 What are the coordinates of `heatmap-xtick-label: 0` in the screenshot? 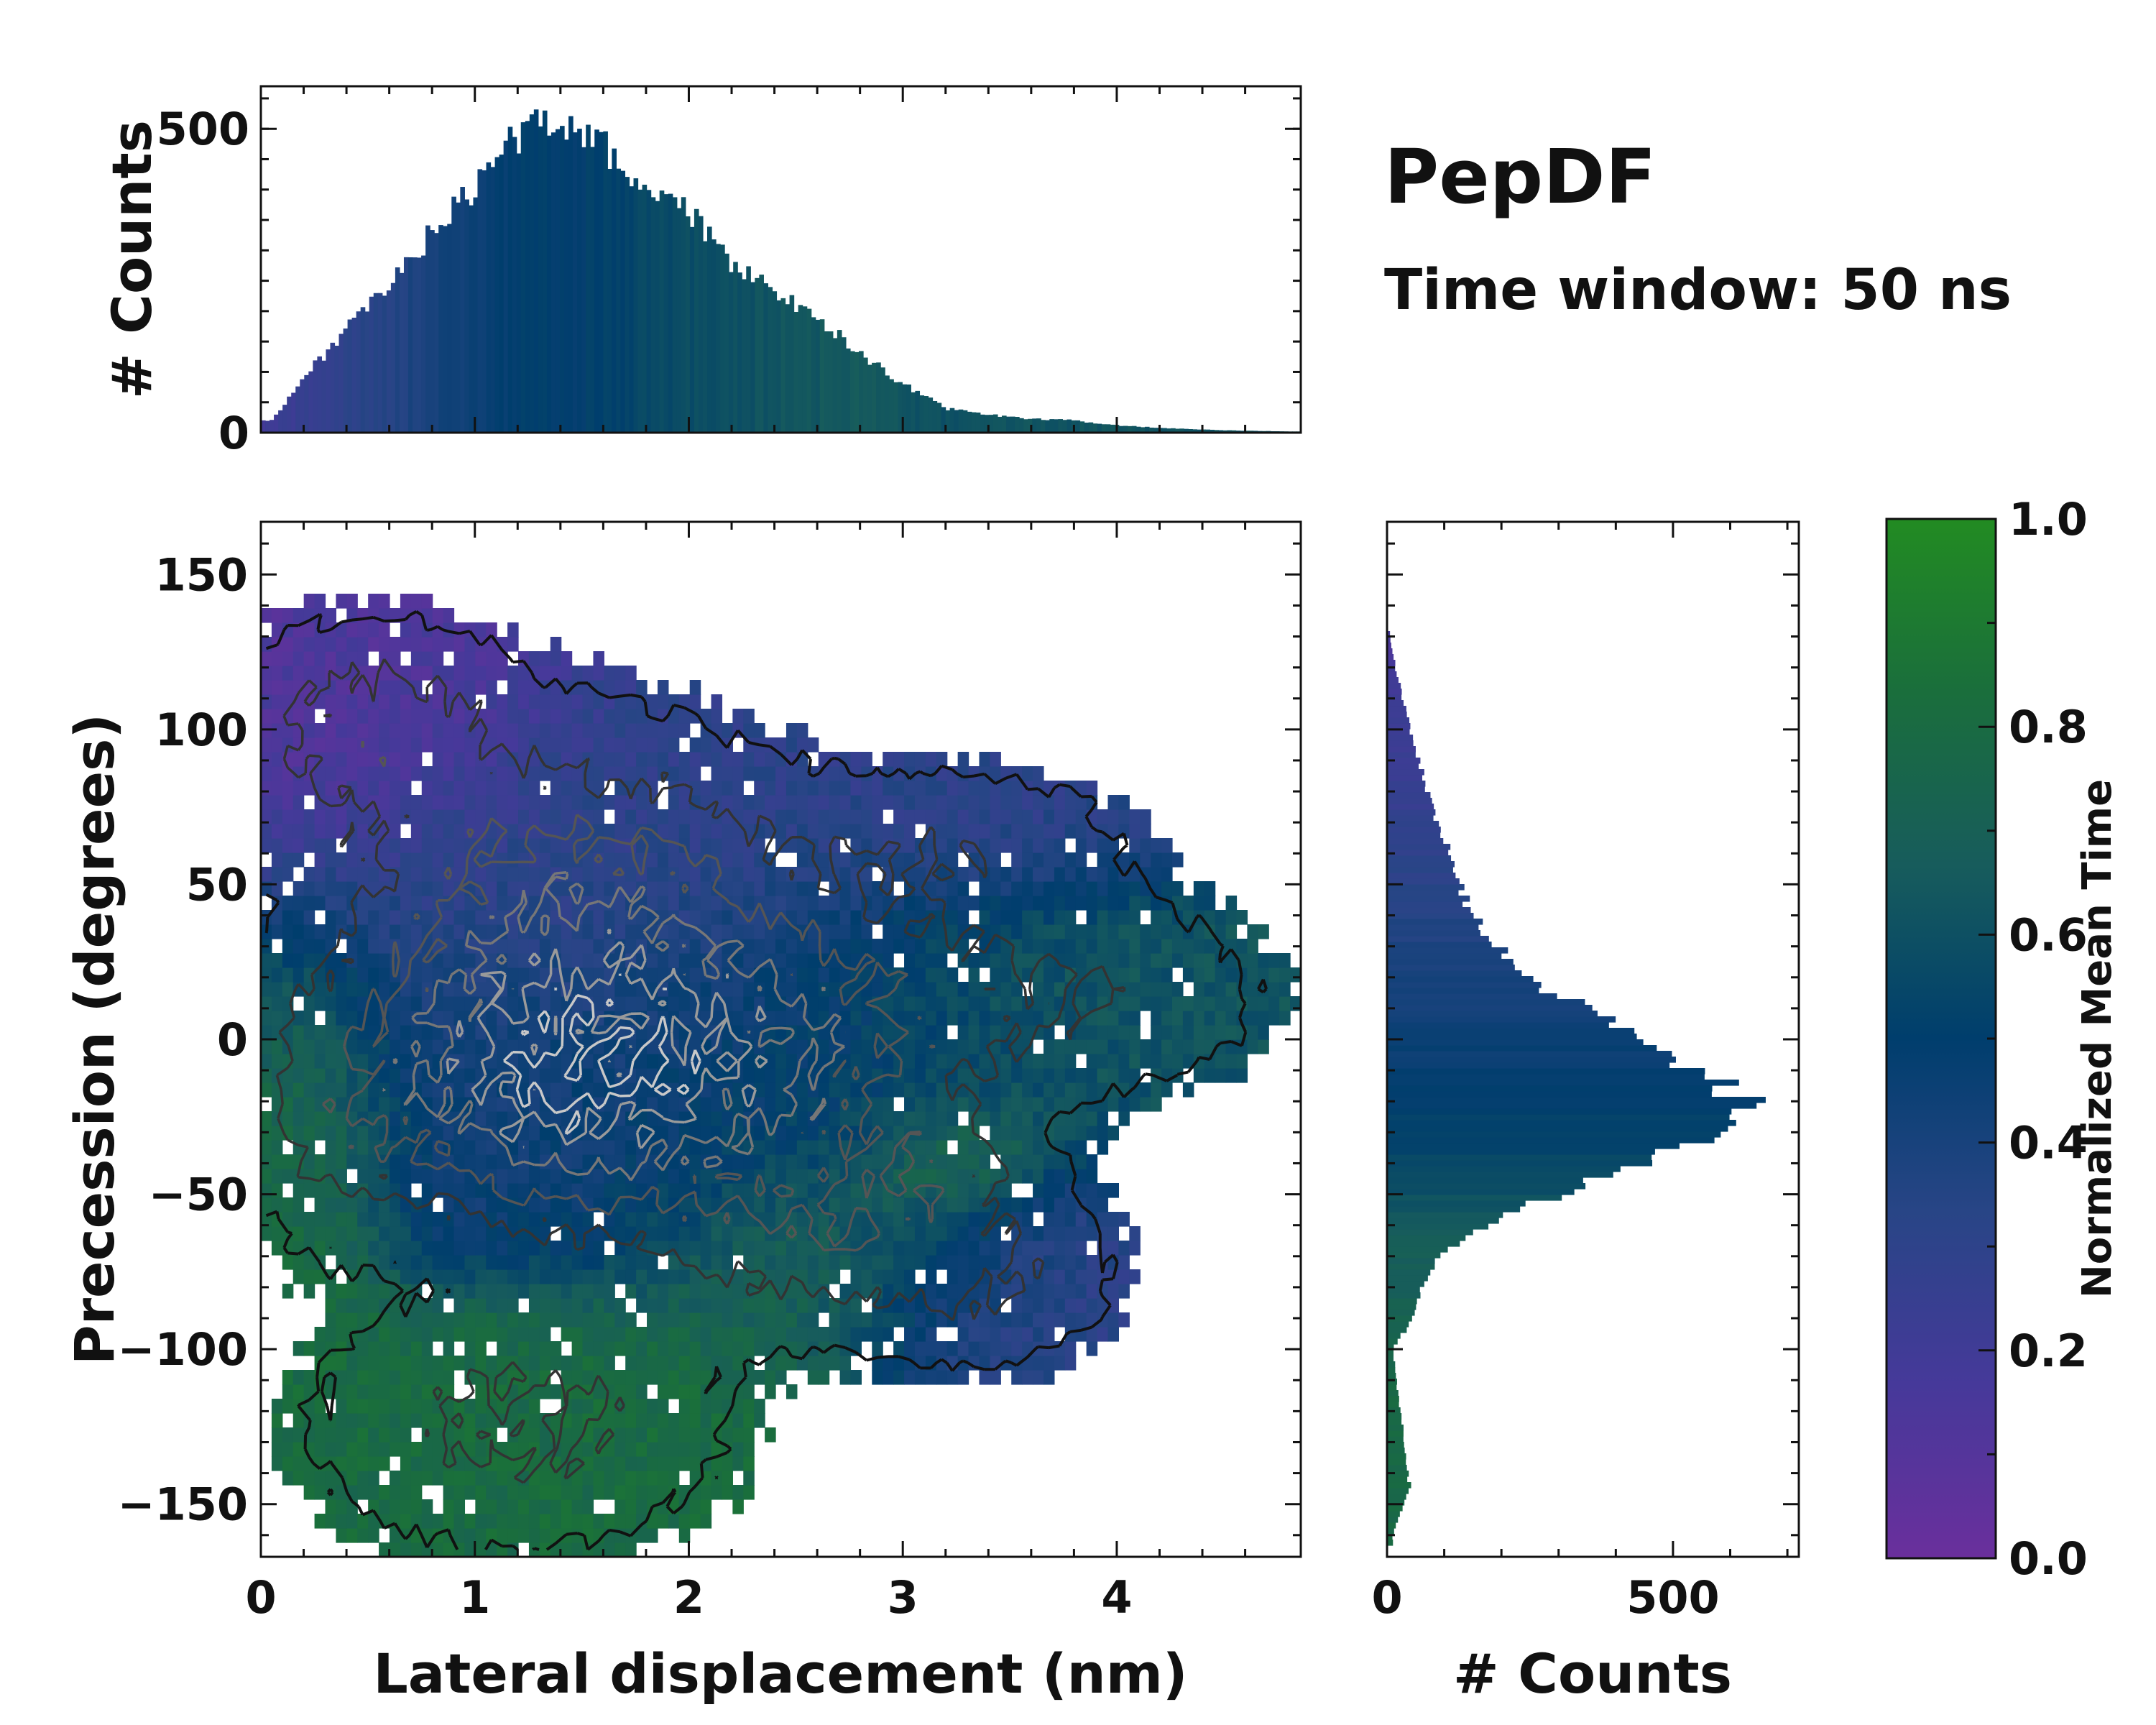 It's located at (260, 1597).